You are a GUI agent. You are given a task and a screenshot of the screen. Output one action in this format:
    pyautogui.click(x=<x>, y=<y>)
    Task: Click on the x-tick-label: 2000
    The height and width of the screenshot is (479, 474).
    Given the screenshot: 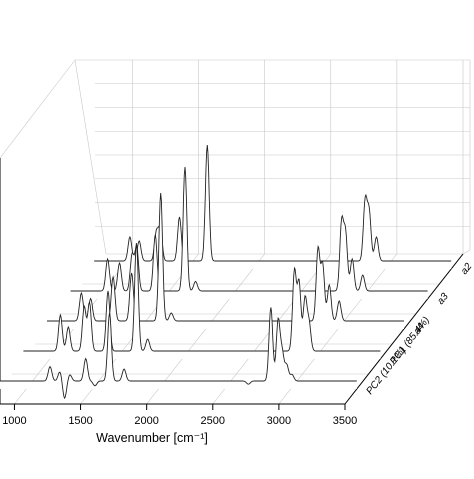 What is the action you would take?
    pyautogui.click(x=146, y=421)
    